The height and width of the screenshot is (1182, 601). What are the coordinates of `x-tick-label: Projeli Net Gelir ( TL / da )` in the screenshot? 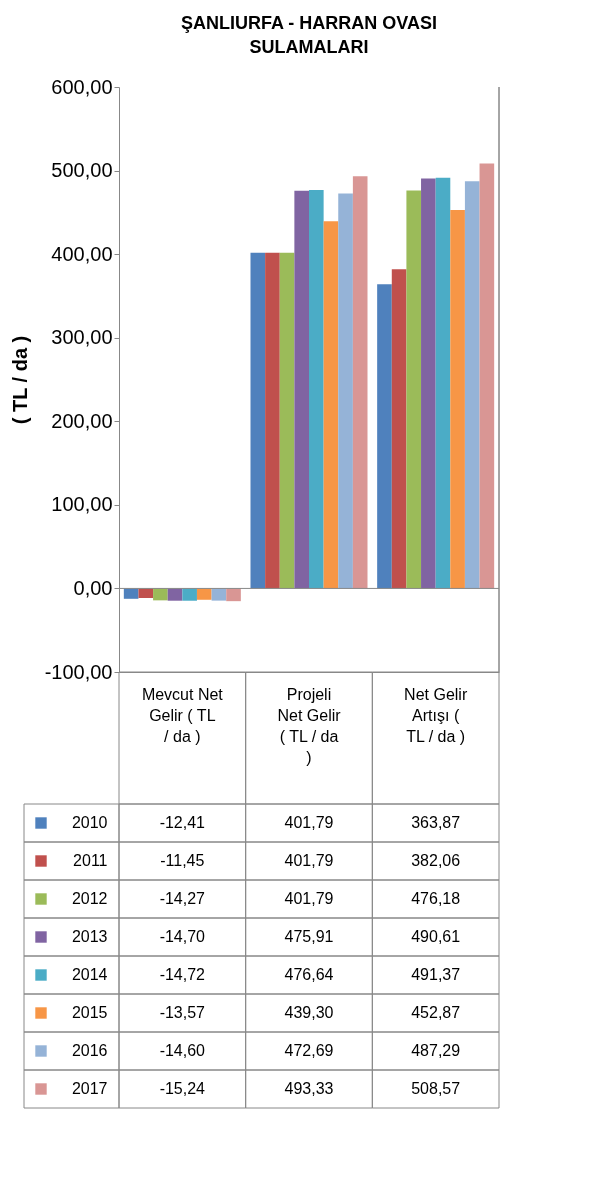 It's located at (309, 725).